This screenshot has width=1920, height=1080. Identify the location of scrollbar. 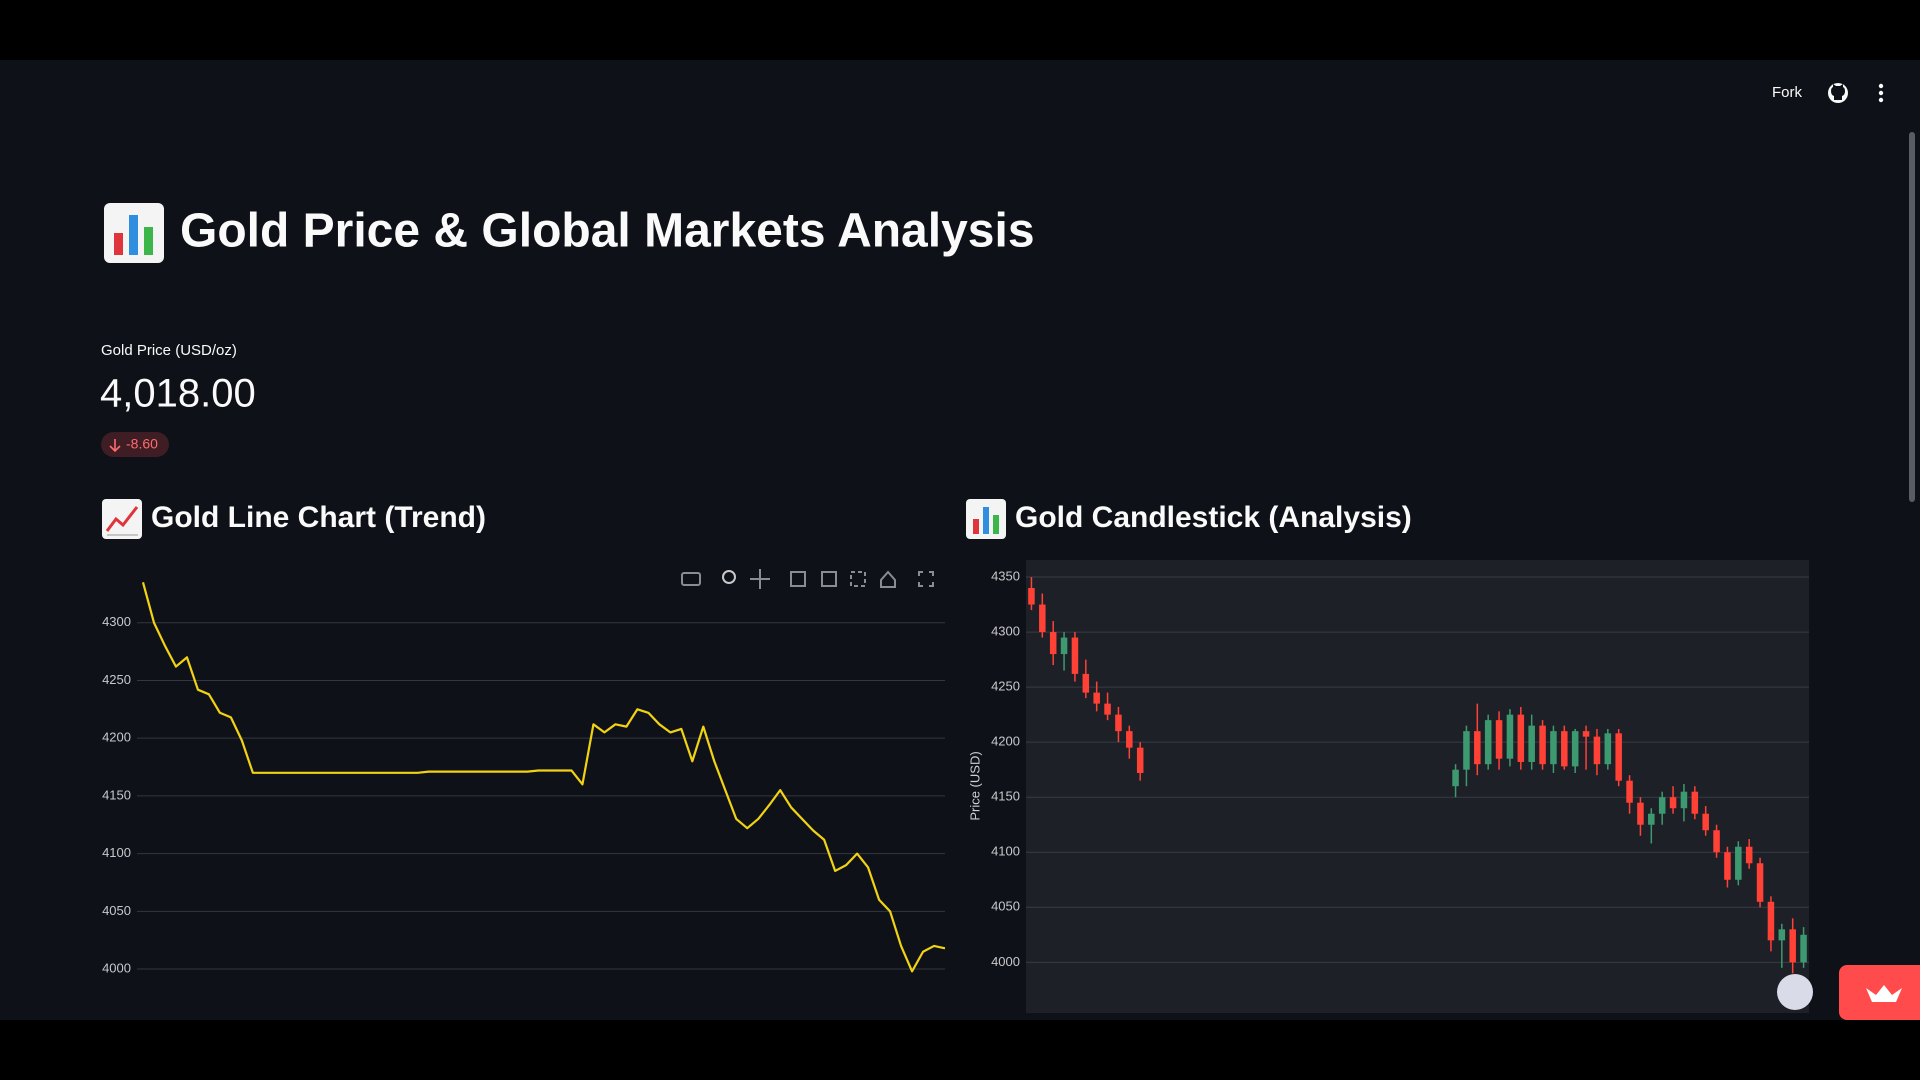
(1912, 317).